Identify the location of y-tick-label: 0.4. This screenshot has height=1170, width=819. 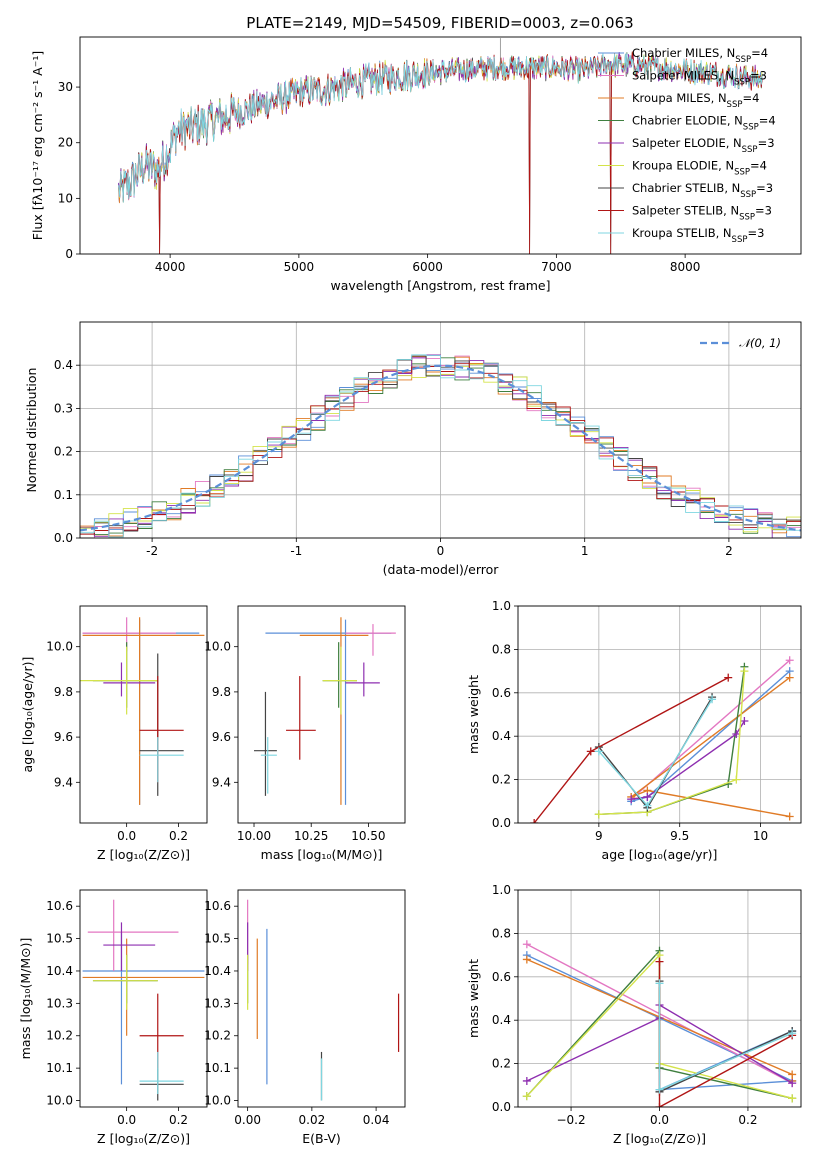
(63, 365).